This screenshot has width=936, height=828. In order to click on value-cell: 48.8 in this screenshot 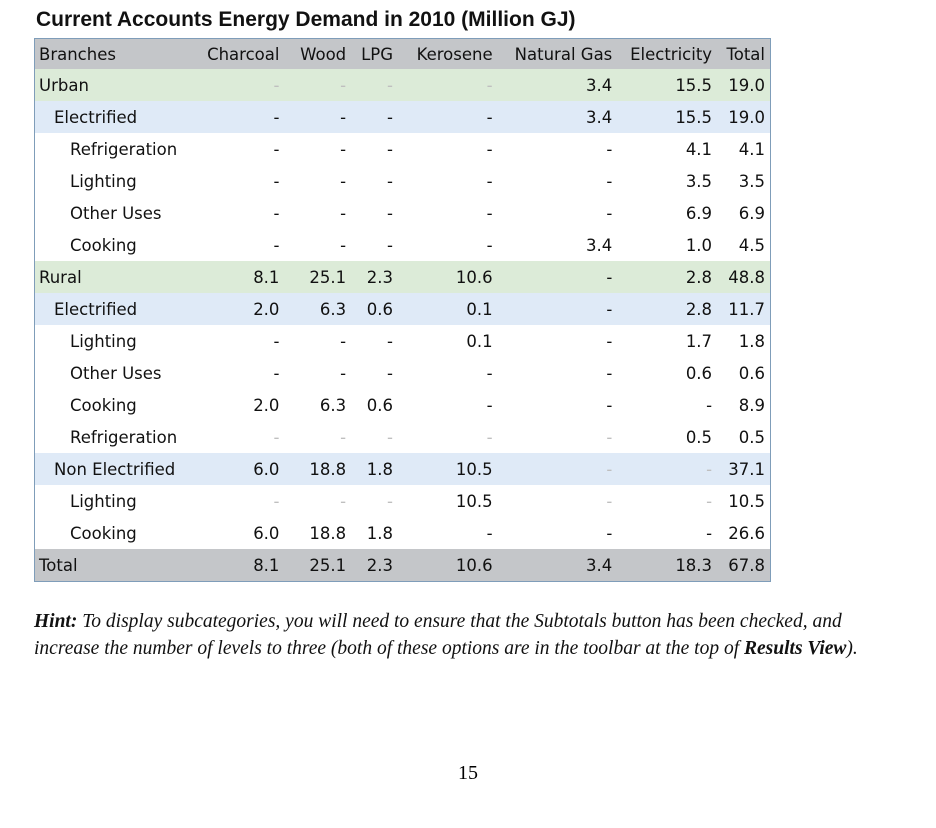, I will do `click(743, 277)`.